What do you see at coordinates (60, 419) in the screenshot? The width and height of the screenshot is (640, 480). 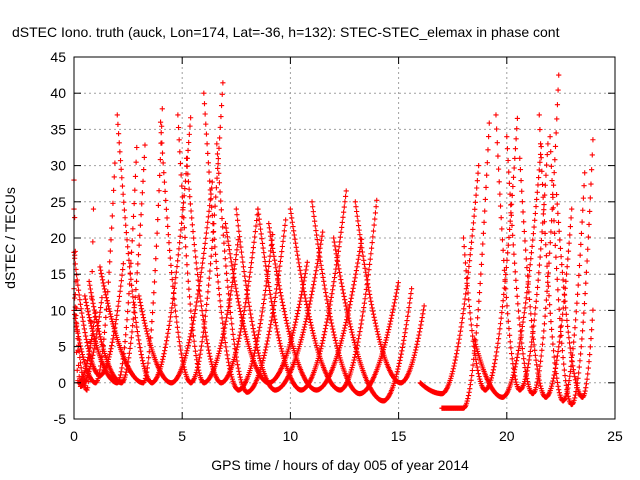 I see `y-tick-label: -5` at bounding box center [60, 419].